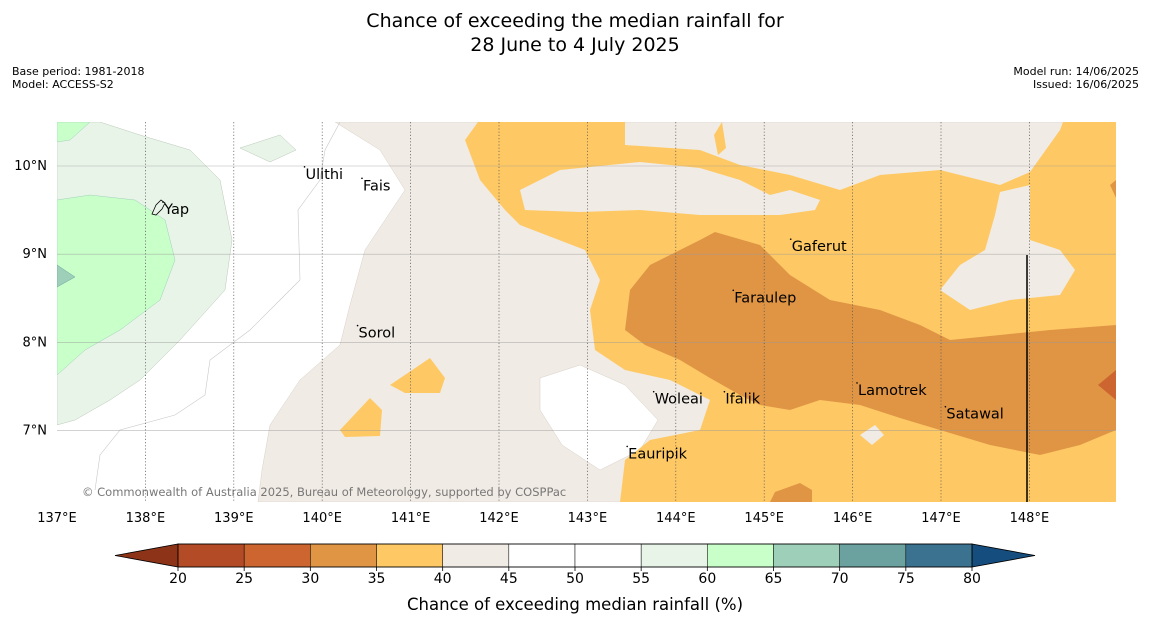 Image resolution: width=1150 pixels, height=644 pixels. What do you see at coordinates (1003, 555) in the screenshot?
I see `colorbar-extend-high` at bounding box center [1003, 555].